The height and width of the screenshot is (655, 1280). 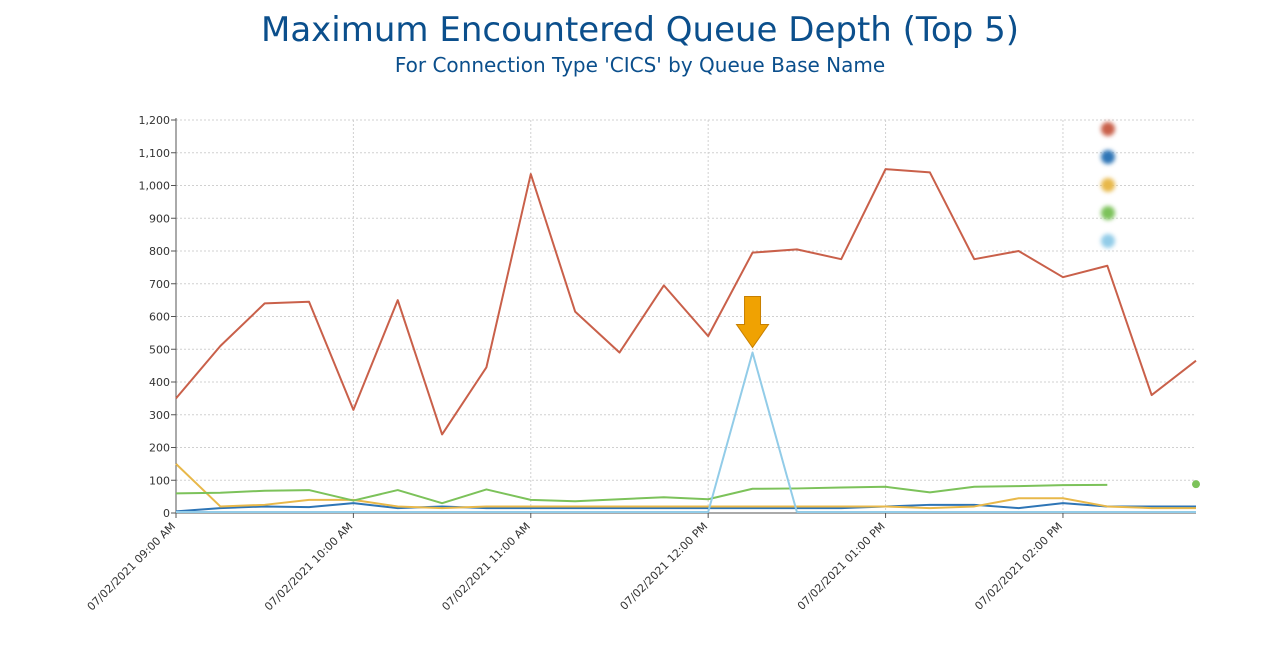 What do you see at coordinates (155, 186) in the screenshot?
I see `y-tick-label: 1,000` at bounding box center [155, 186].